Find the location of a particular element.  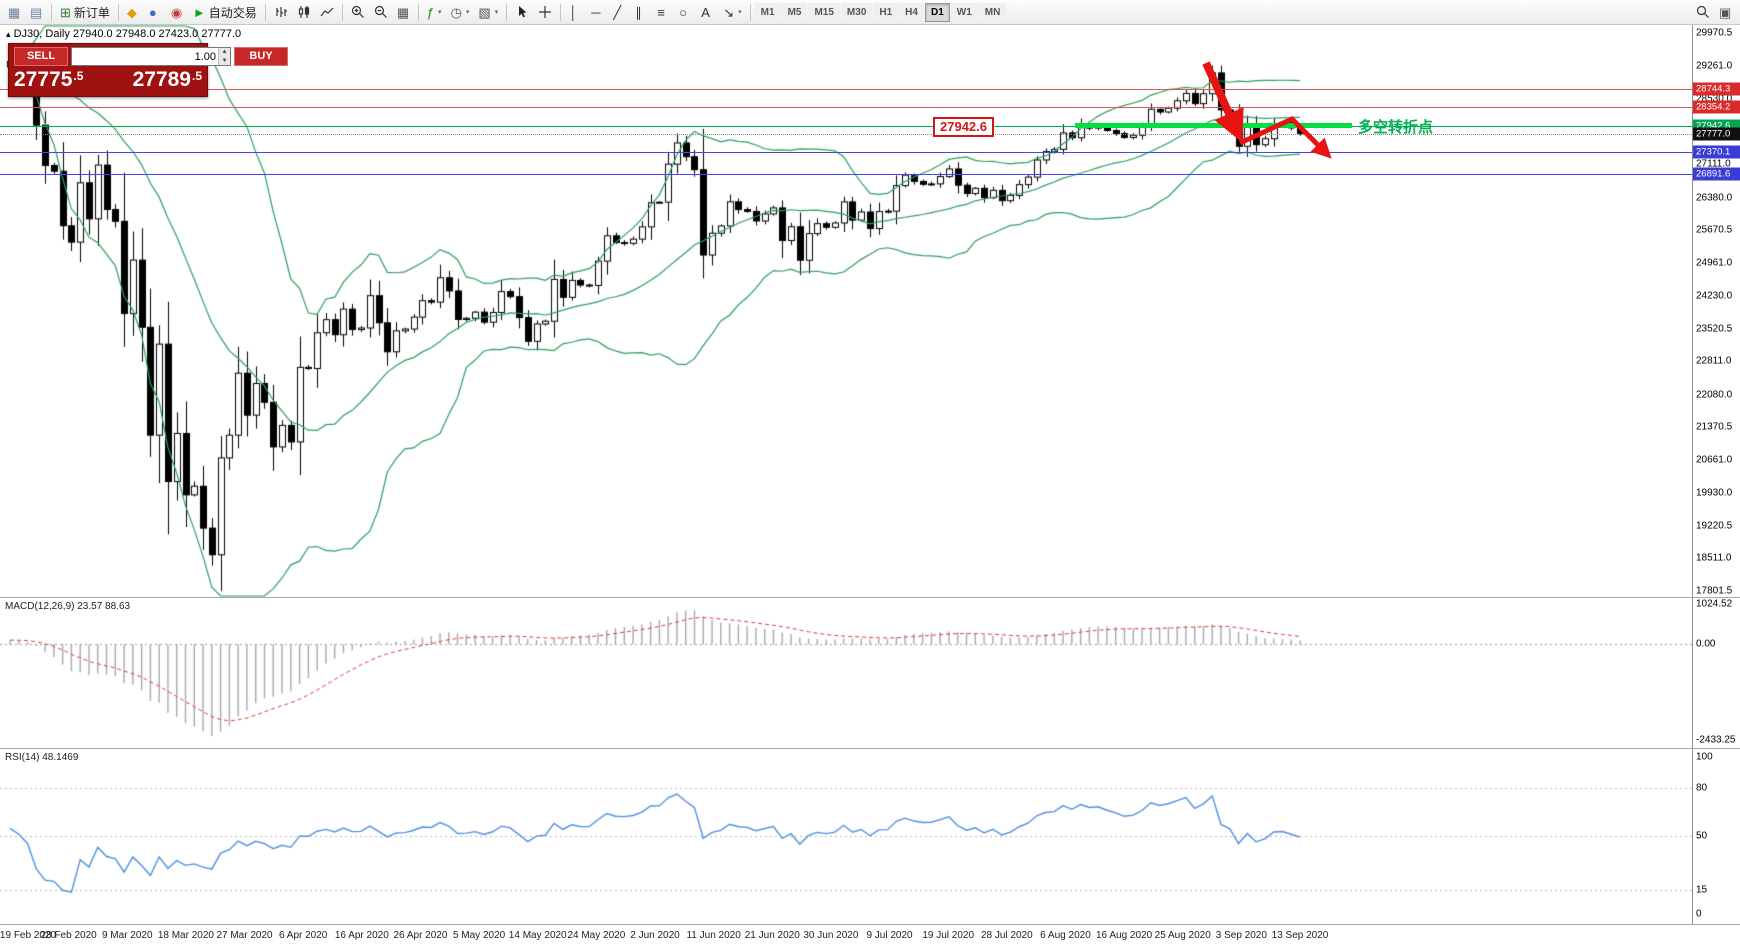

chevron-down-icon: ▾ is located at coordinates (740, 12).